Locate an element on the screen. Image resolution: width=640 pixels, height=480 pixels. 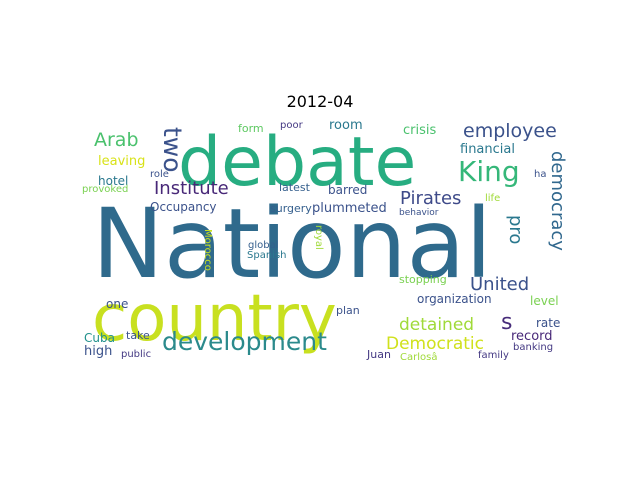
word-barred: barred is located at coordinates (347, 190).